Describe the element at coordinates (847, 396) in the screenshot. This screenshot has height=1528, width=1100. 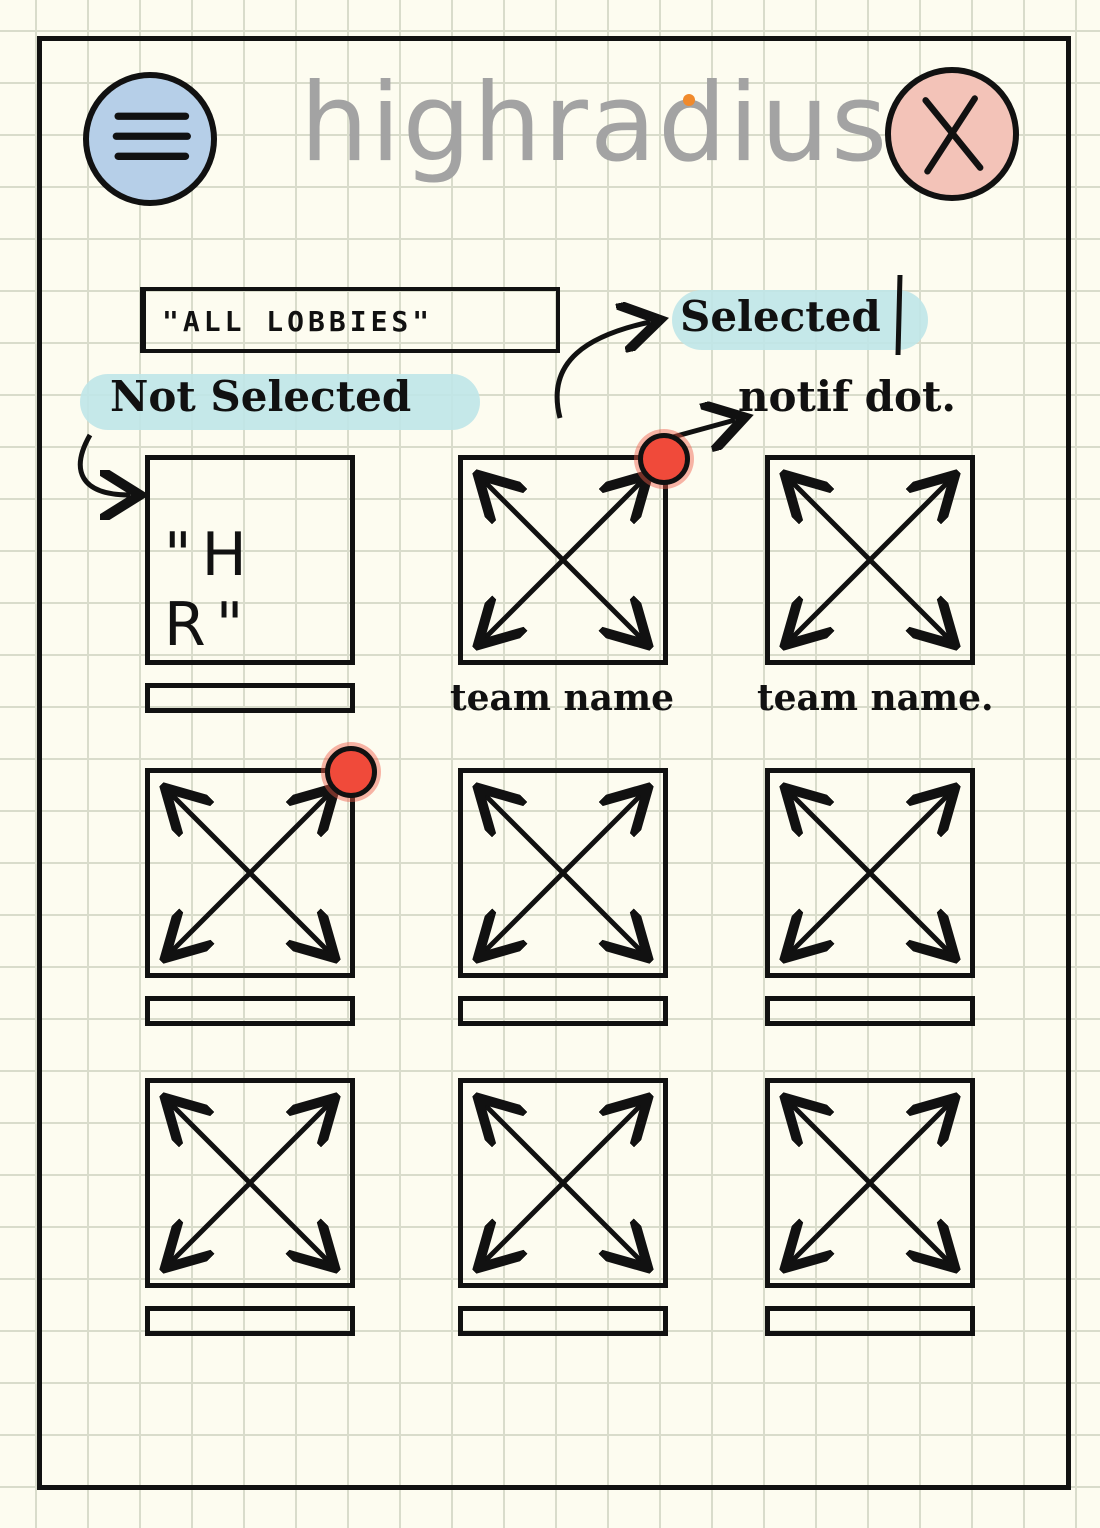
I see `annotation-notif-dot: notif dot.` at that location.